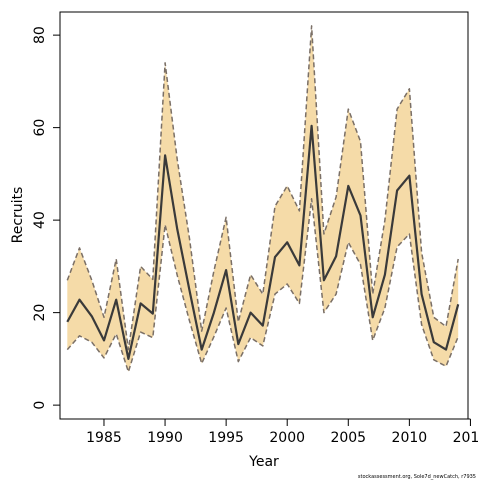 The image size is (480, 480). Describe the element at coordinates (40, 313) in the screenshot. I see `y-tick-label: 20` at that location.